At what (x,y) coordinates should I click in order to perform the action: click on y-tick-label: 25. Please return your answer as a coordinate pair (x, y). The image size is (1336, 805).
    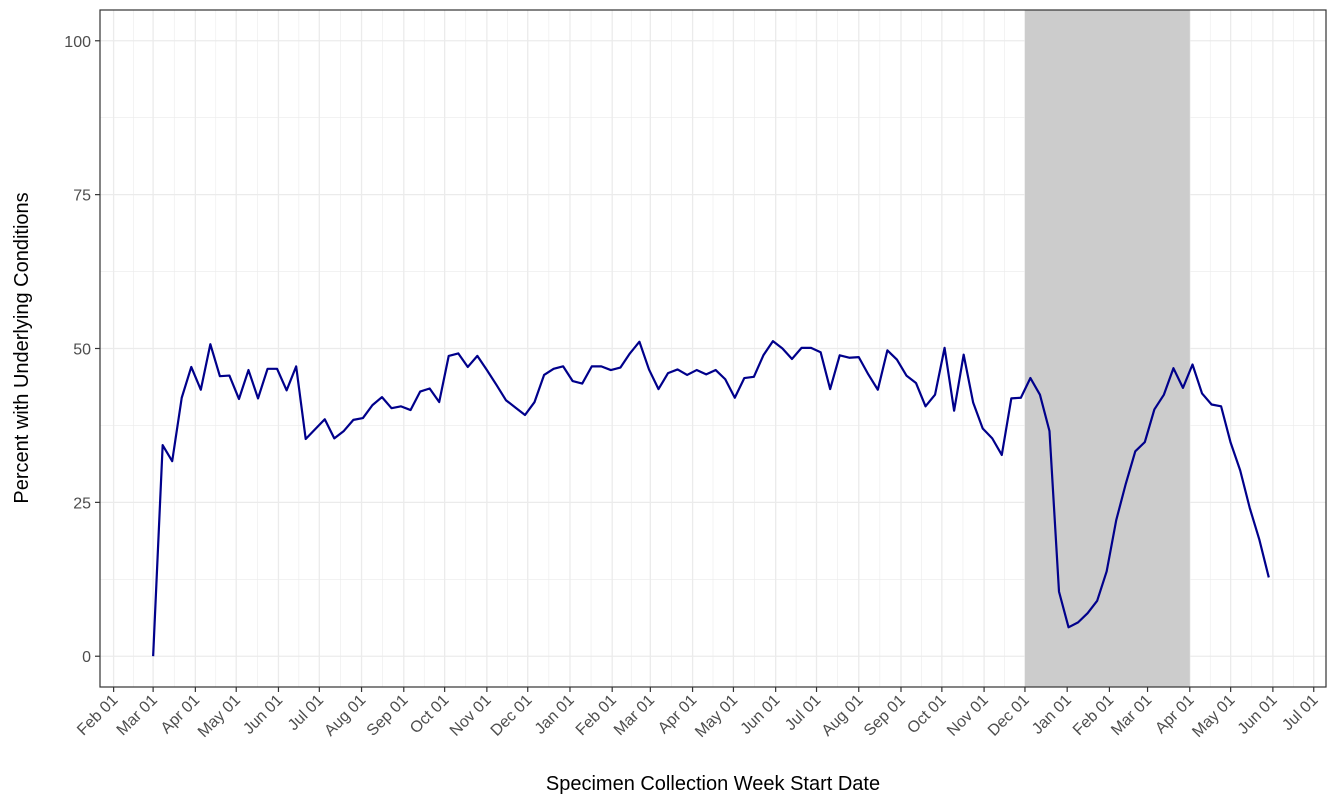
    Looking at the image, I should click on (82, 503).